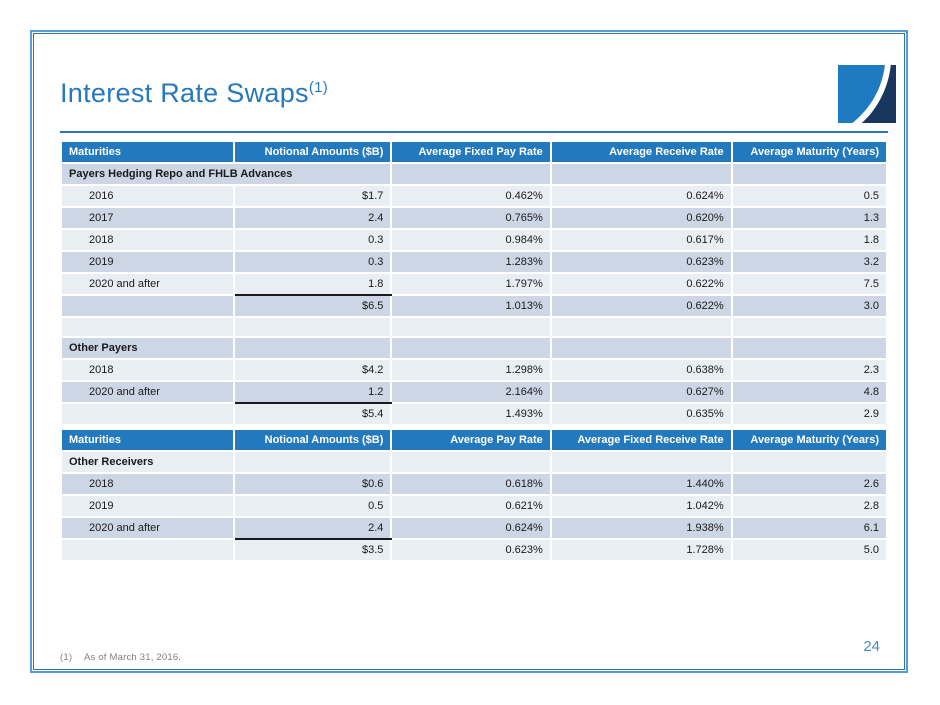 The width and height of the screenshot is (940, 705). Describe the element at coordinates (313, 484) in the screenshot. I see `value-cell: $0.6` at that location.